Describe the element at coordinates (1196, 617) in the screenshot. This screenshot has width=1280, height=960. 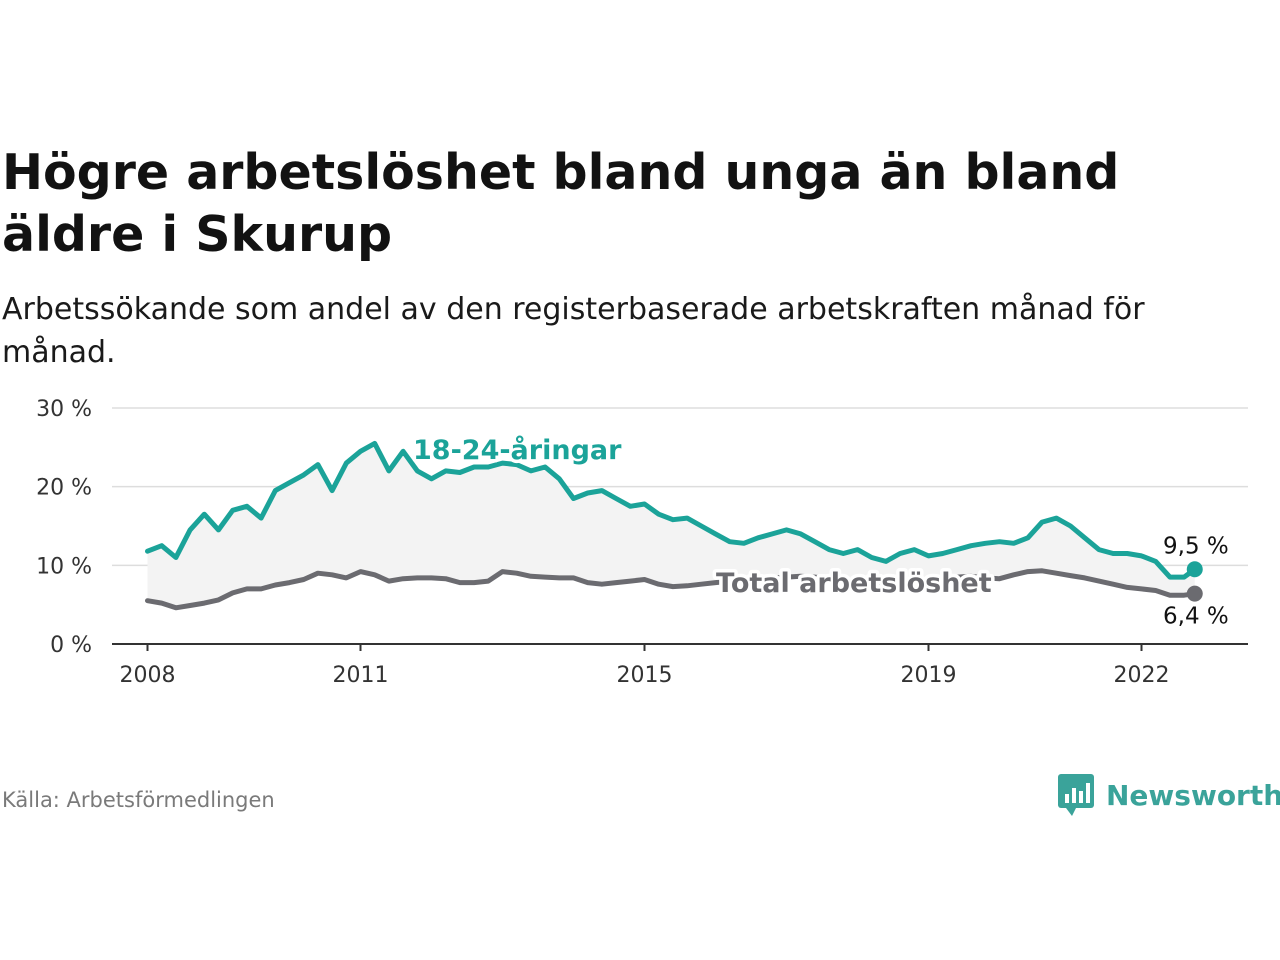
I see `total-end-value-label: 6,4 %` at that location.